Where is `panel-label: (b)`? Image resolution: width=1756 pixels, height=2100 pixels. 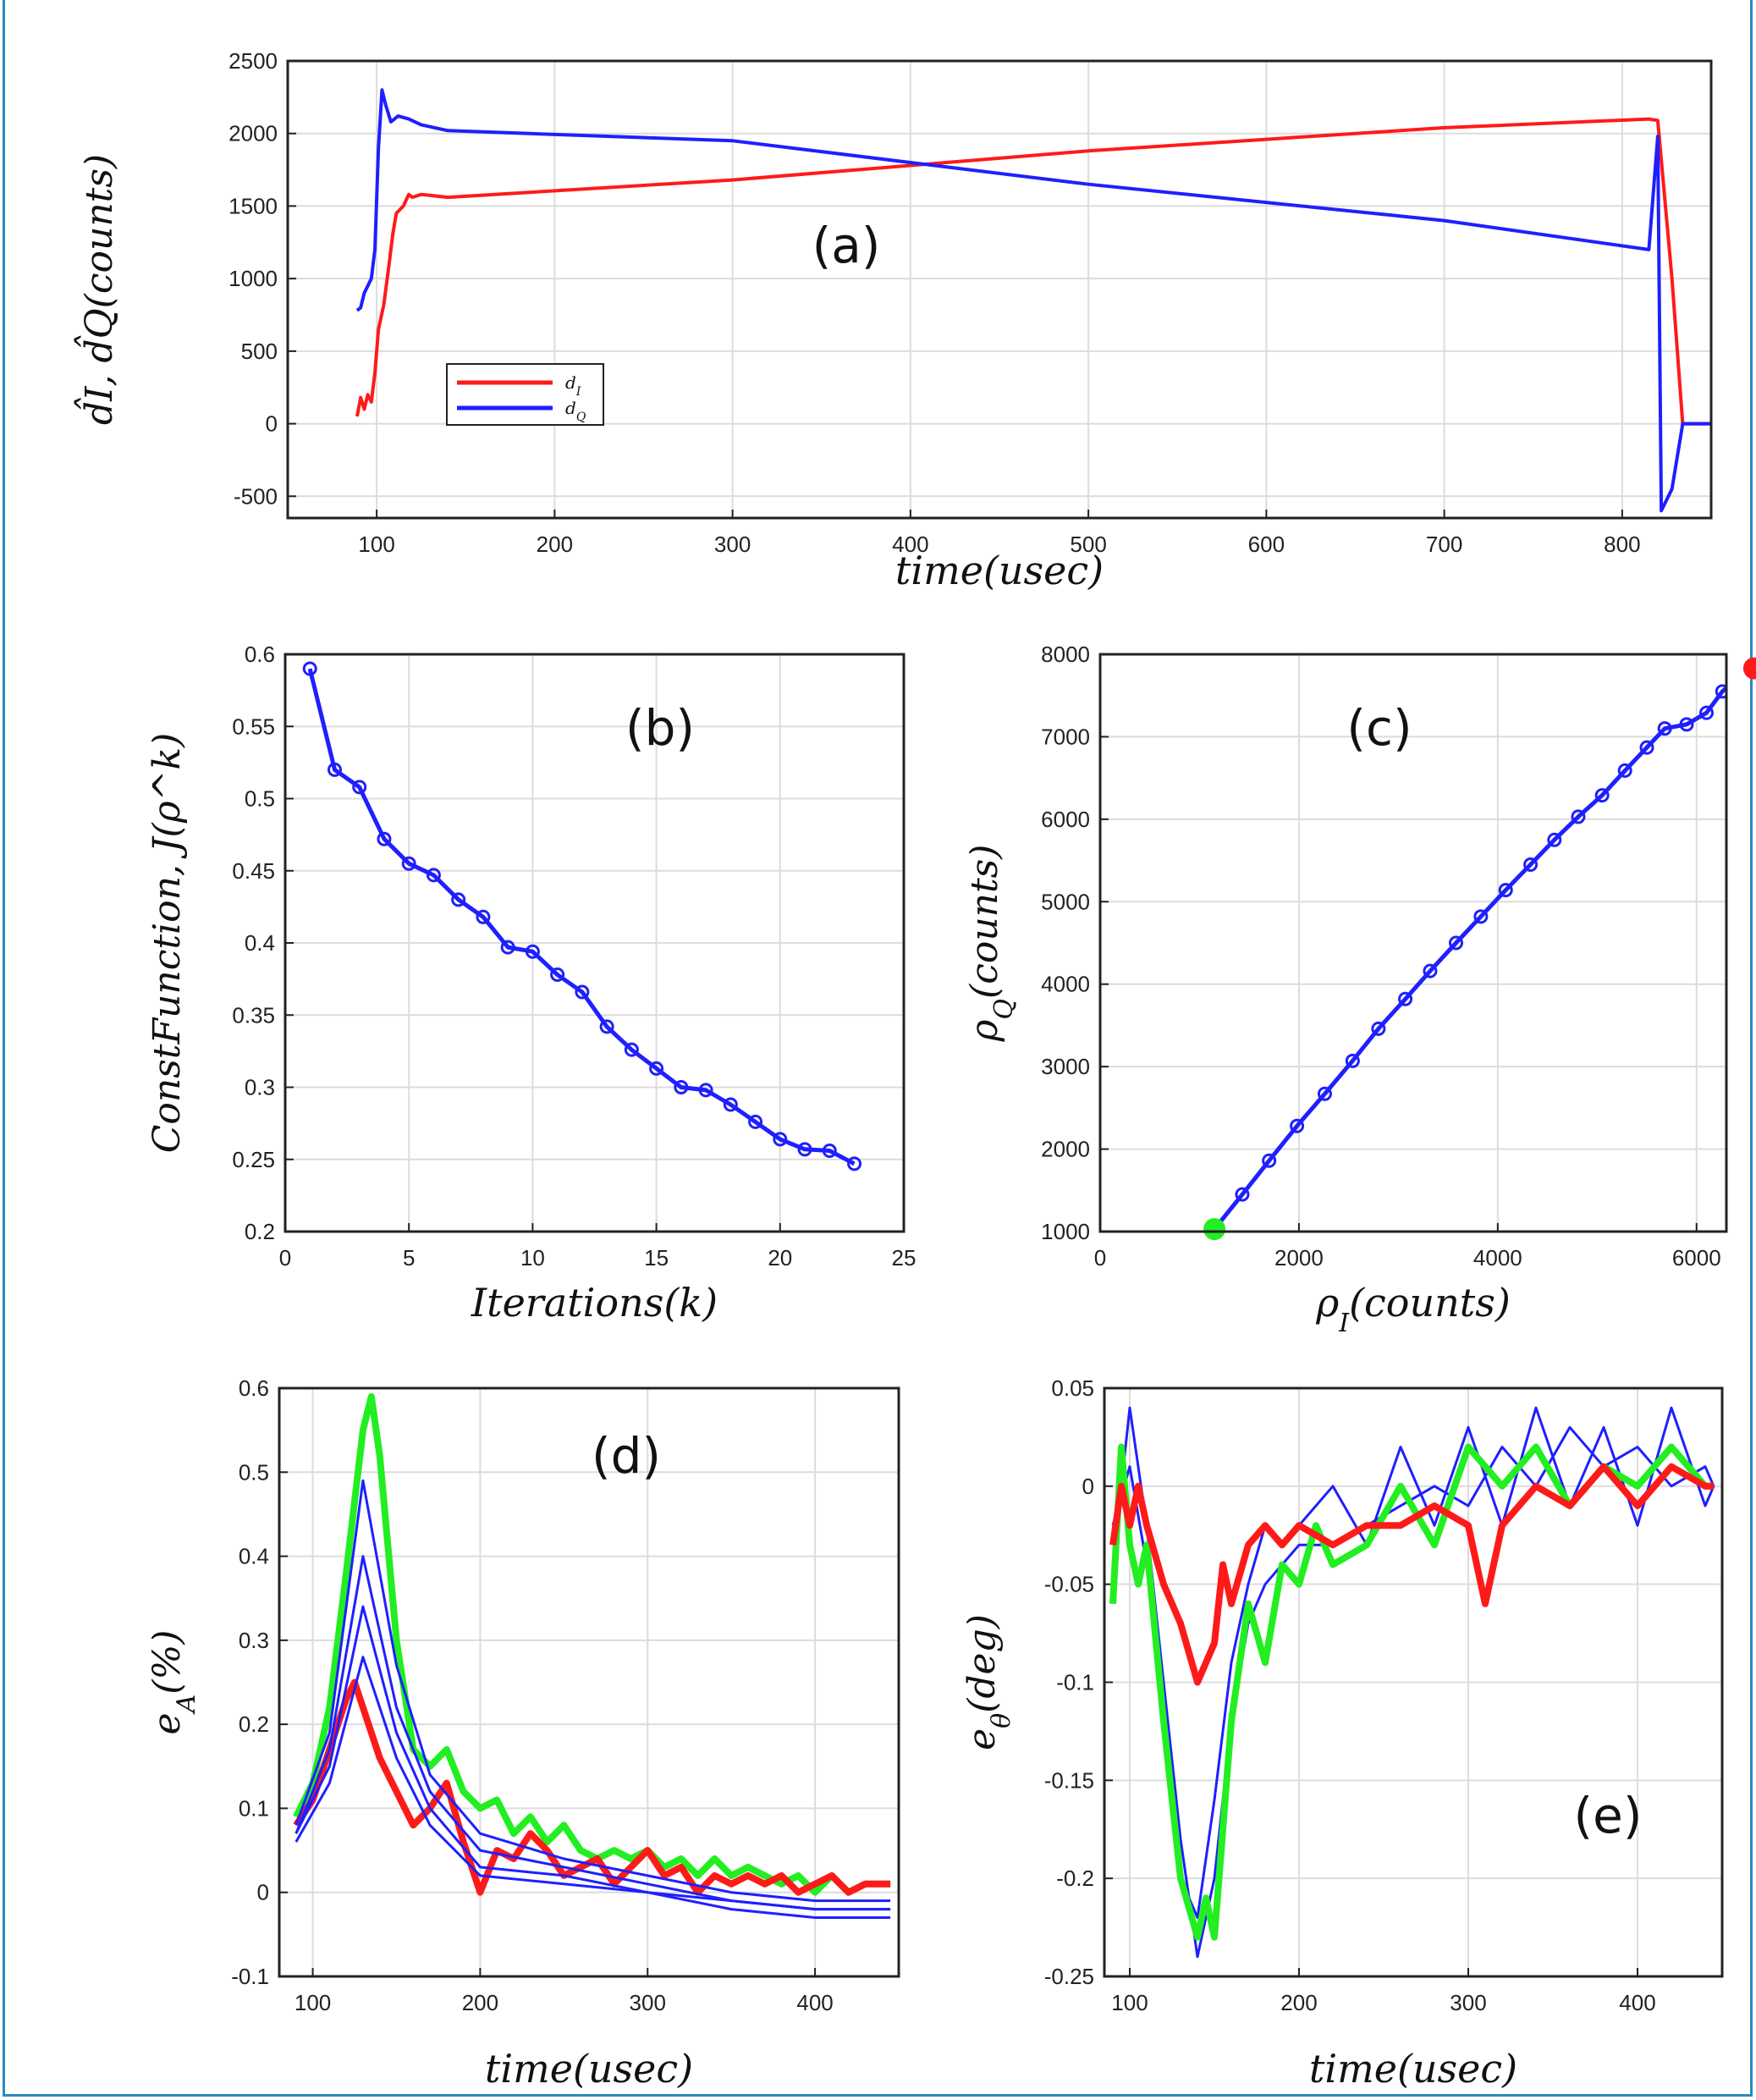
panel-label: (b) is located at coordinates (660, 728).